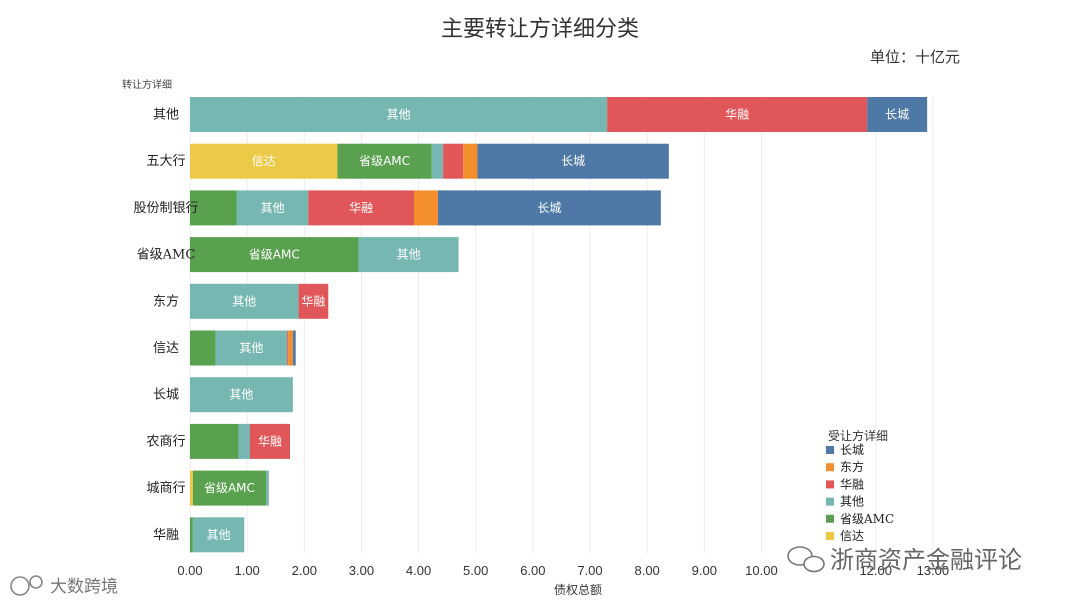  I want to click on category-label: 省级AMC, so click(166, 255).